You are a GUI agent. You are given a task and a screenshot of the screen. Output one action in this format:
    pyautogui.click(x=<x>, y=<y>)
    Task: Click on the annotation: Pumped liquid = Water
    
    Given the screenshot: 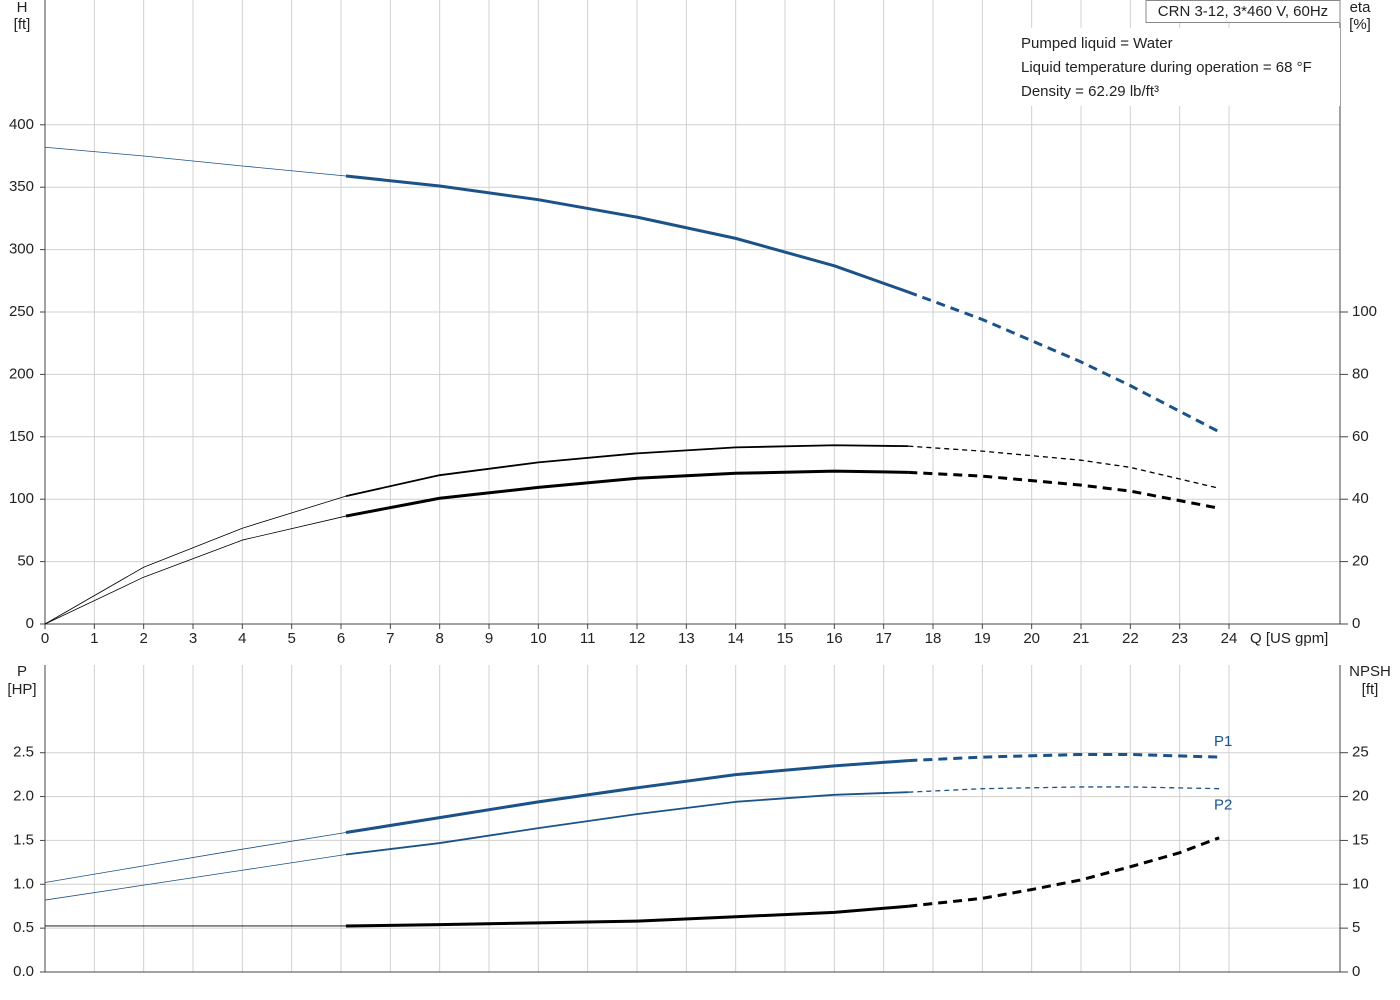 What is the action you would take?
    pyautogui.click(x=1097, y=43)
    